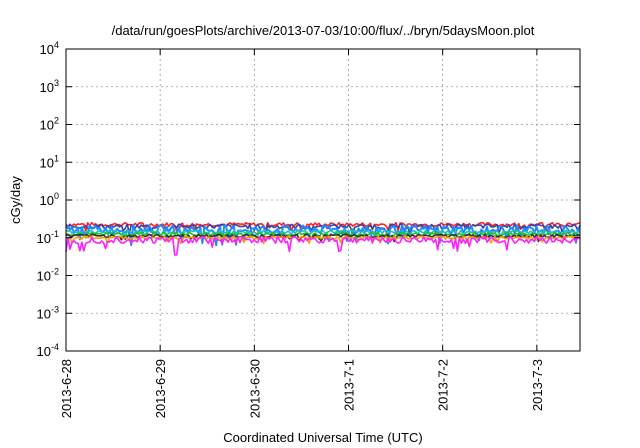 The image size is (640, 448). I want to click on y-tick-label: 10⁻², so click(48, 275).